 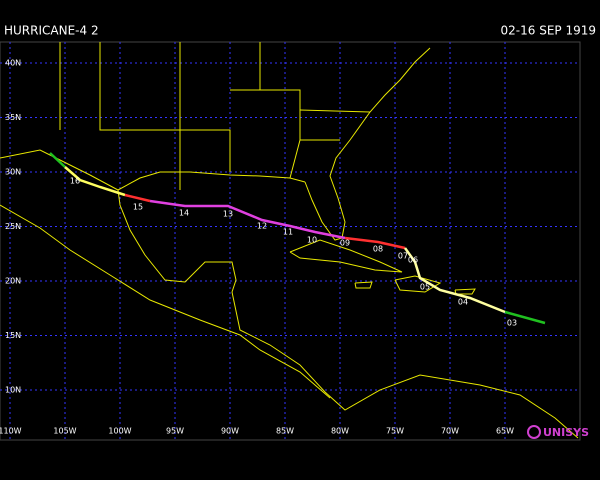 I want to click on lon-label: 100W, so click(x=119, y=431).